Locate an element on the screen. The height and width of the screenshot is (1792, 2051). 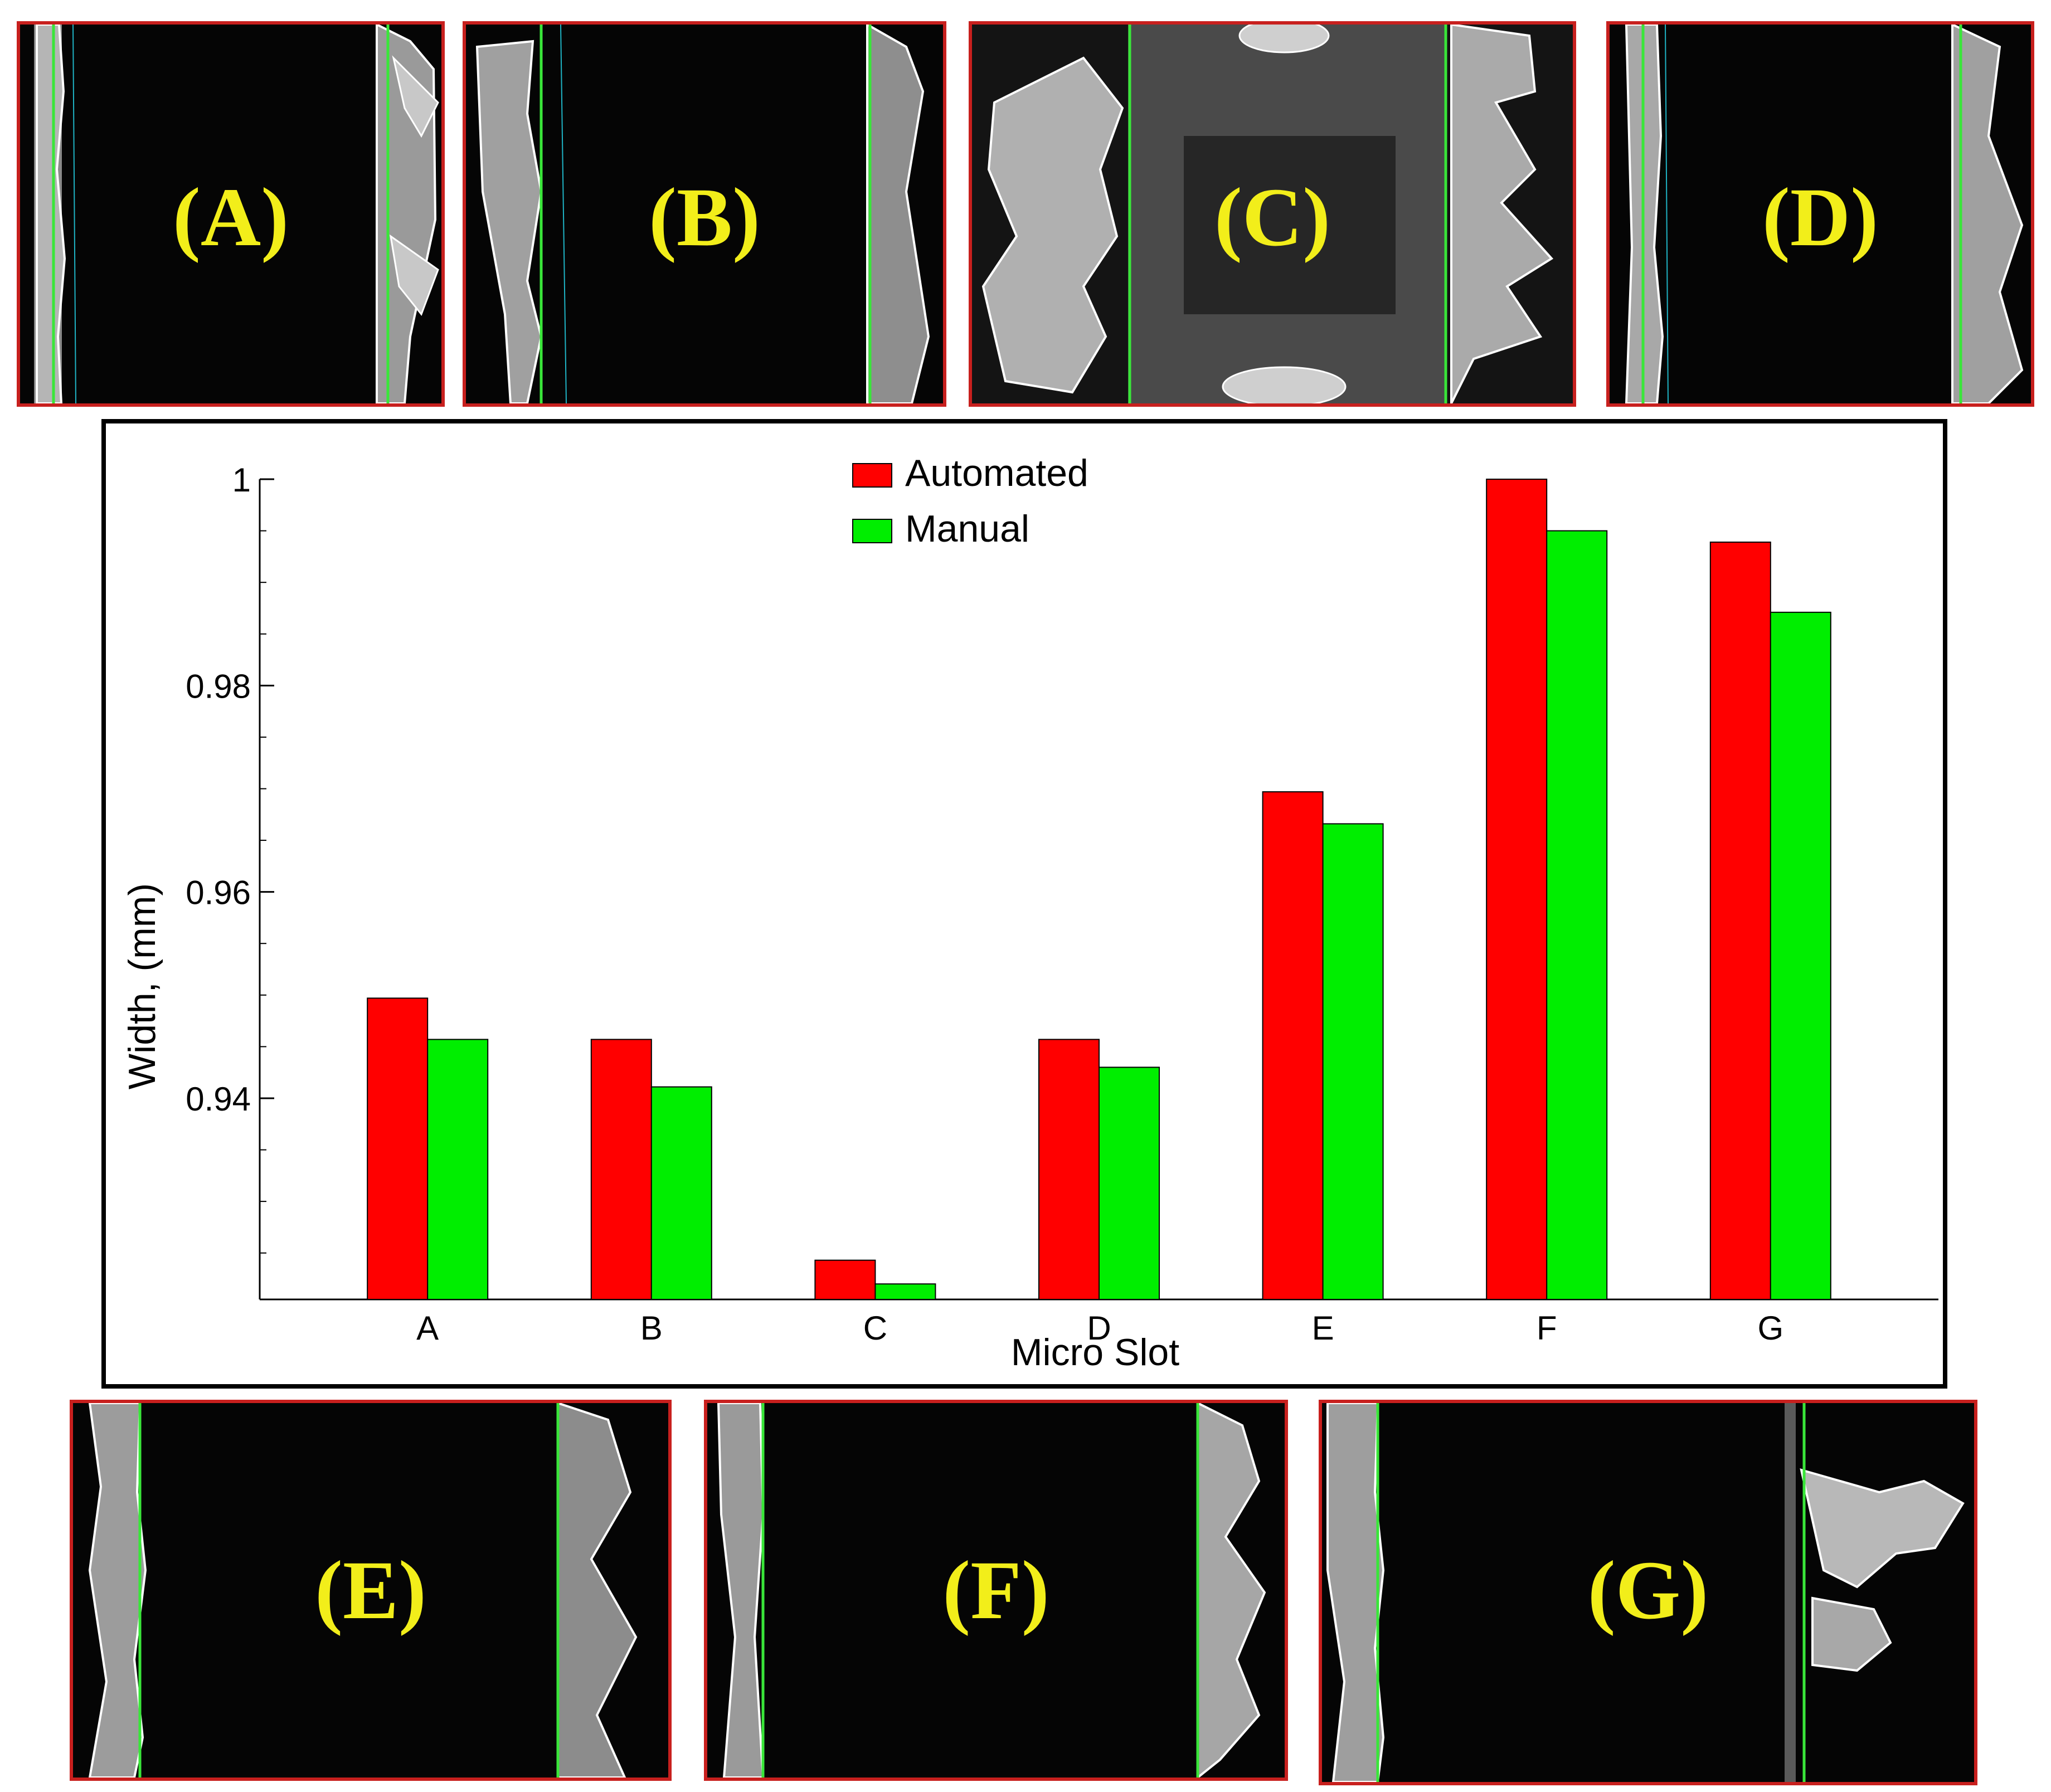
y-tick-label: 1 is located at coordinates (241, 480).